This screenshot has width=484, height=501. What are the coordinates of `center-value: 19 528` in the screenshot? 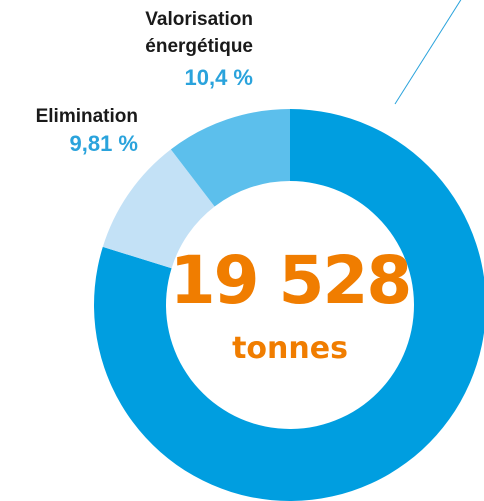 It's located at (290, 280).